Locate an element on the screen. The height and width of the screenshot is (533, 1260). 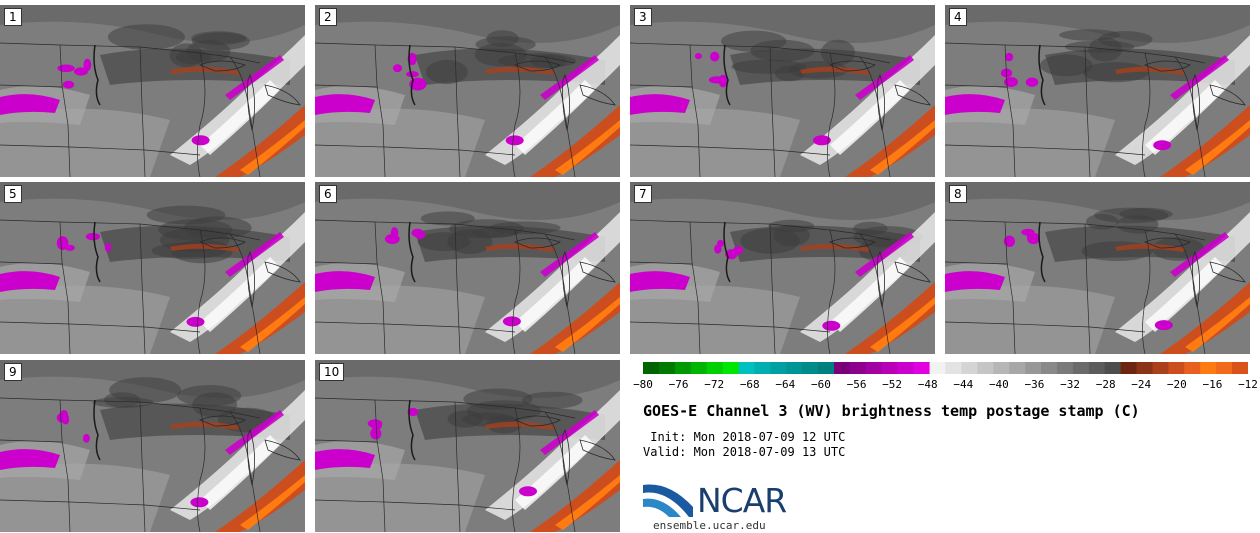
panel-10: 10 is located at coordinates (467, 446).